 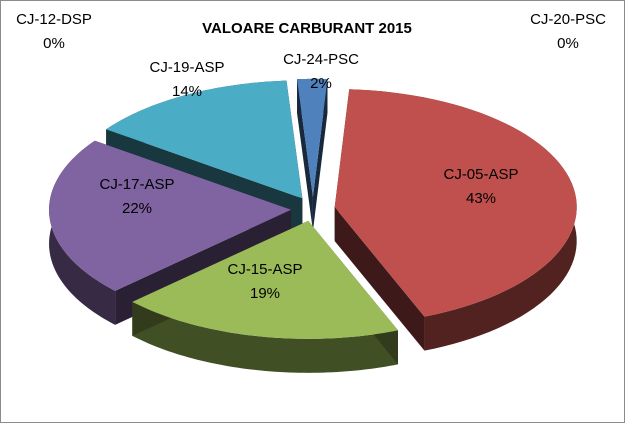 I want to click on pie-slice-cj-24-psc, so click(x=312, y=154).